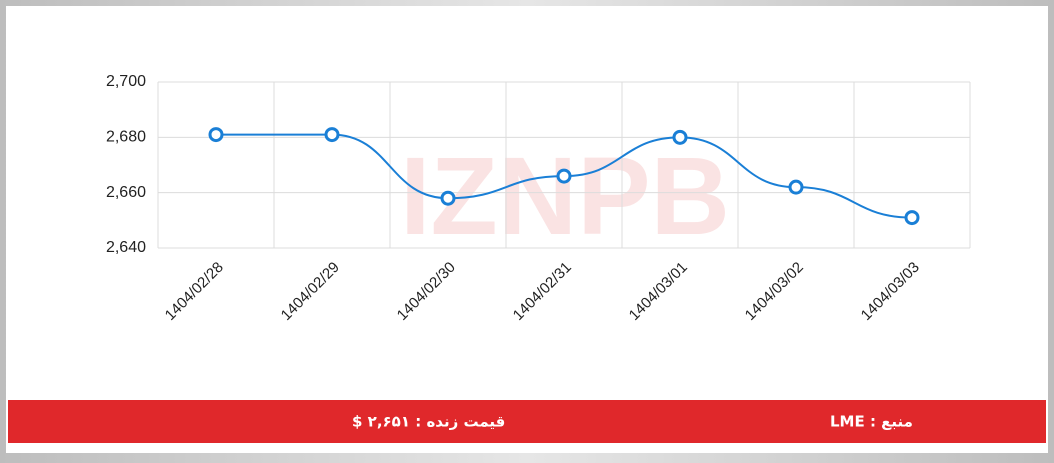 The width and height of the screenshot is (1054, 463). Describe the element at coordinates (126, 81) in the screenshot. I see `y-tick-label: 2,700` at that location.